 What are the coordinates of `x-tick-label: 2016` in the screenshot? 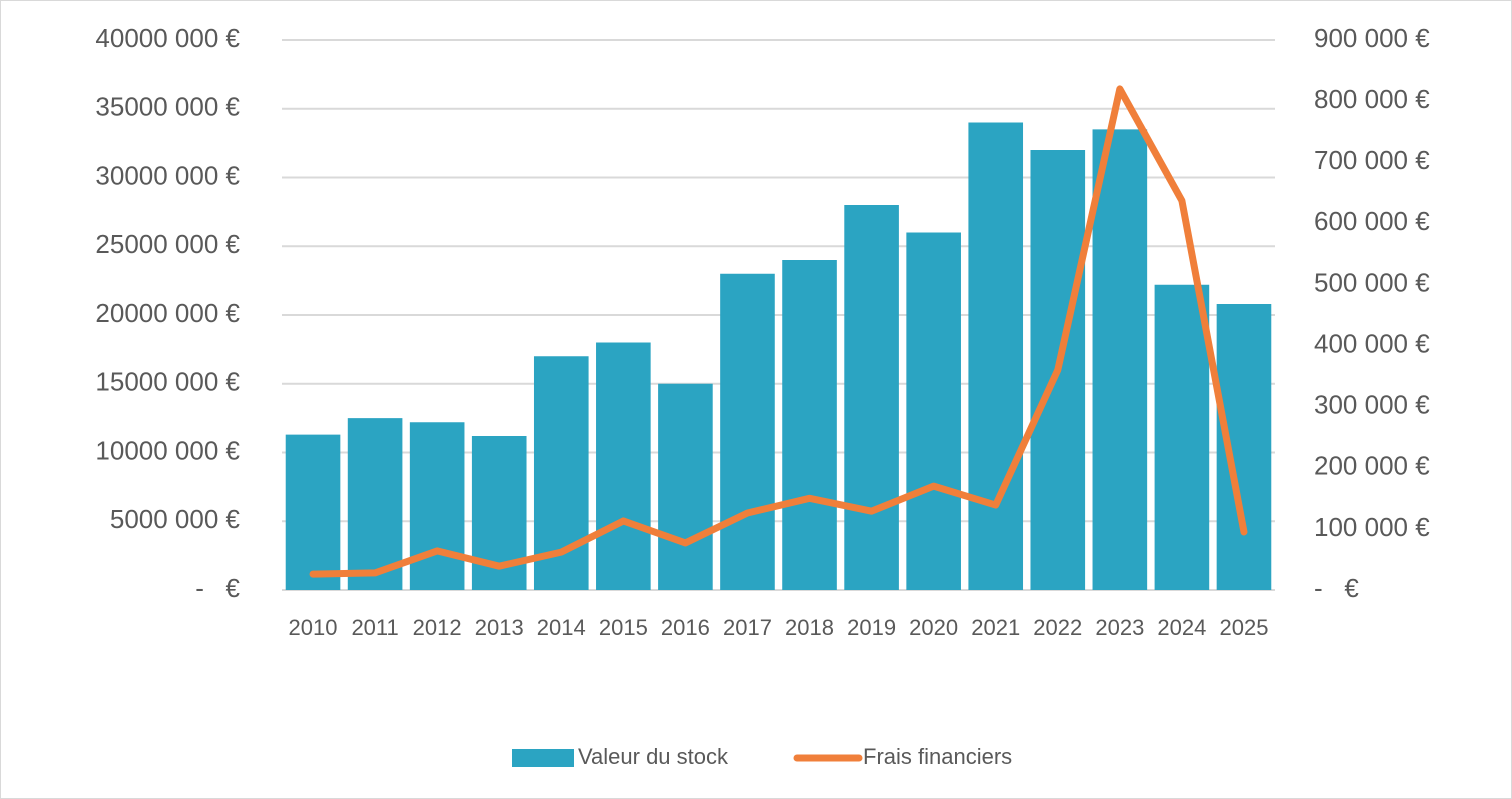 It's located at (685, 627).